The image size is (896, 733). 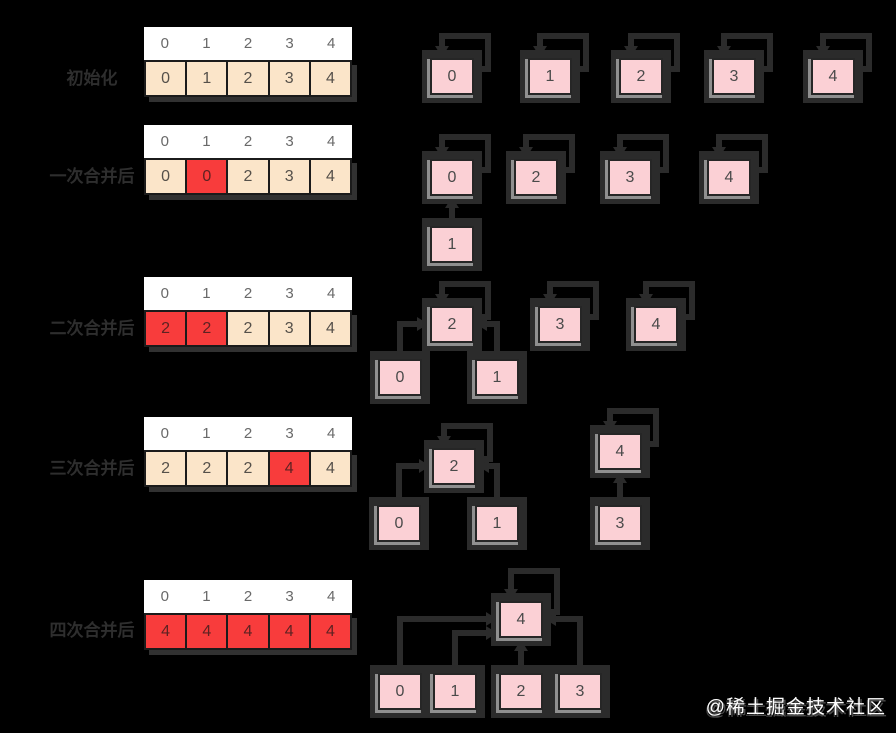 What do you see at coordinates (207, 78) in the screenshot?
I see `array-cell: 1` at bounding box center [207, 78].